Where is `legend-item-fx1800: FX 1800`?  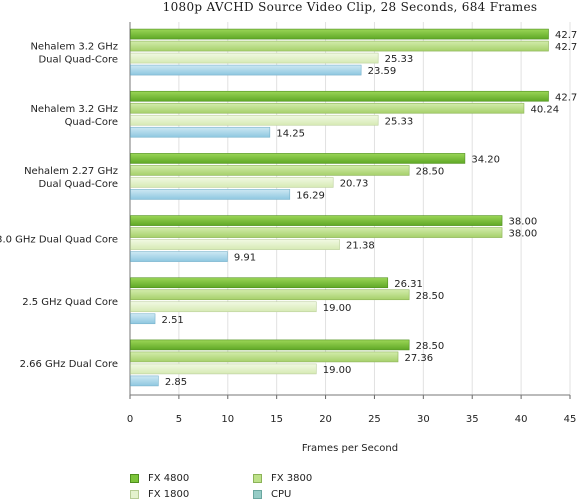 legend-item-fx1800: FX 1800 is located at coordinates (159, 494).